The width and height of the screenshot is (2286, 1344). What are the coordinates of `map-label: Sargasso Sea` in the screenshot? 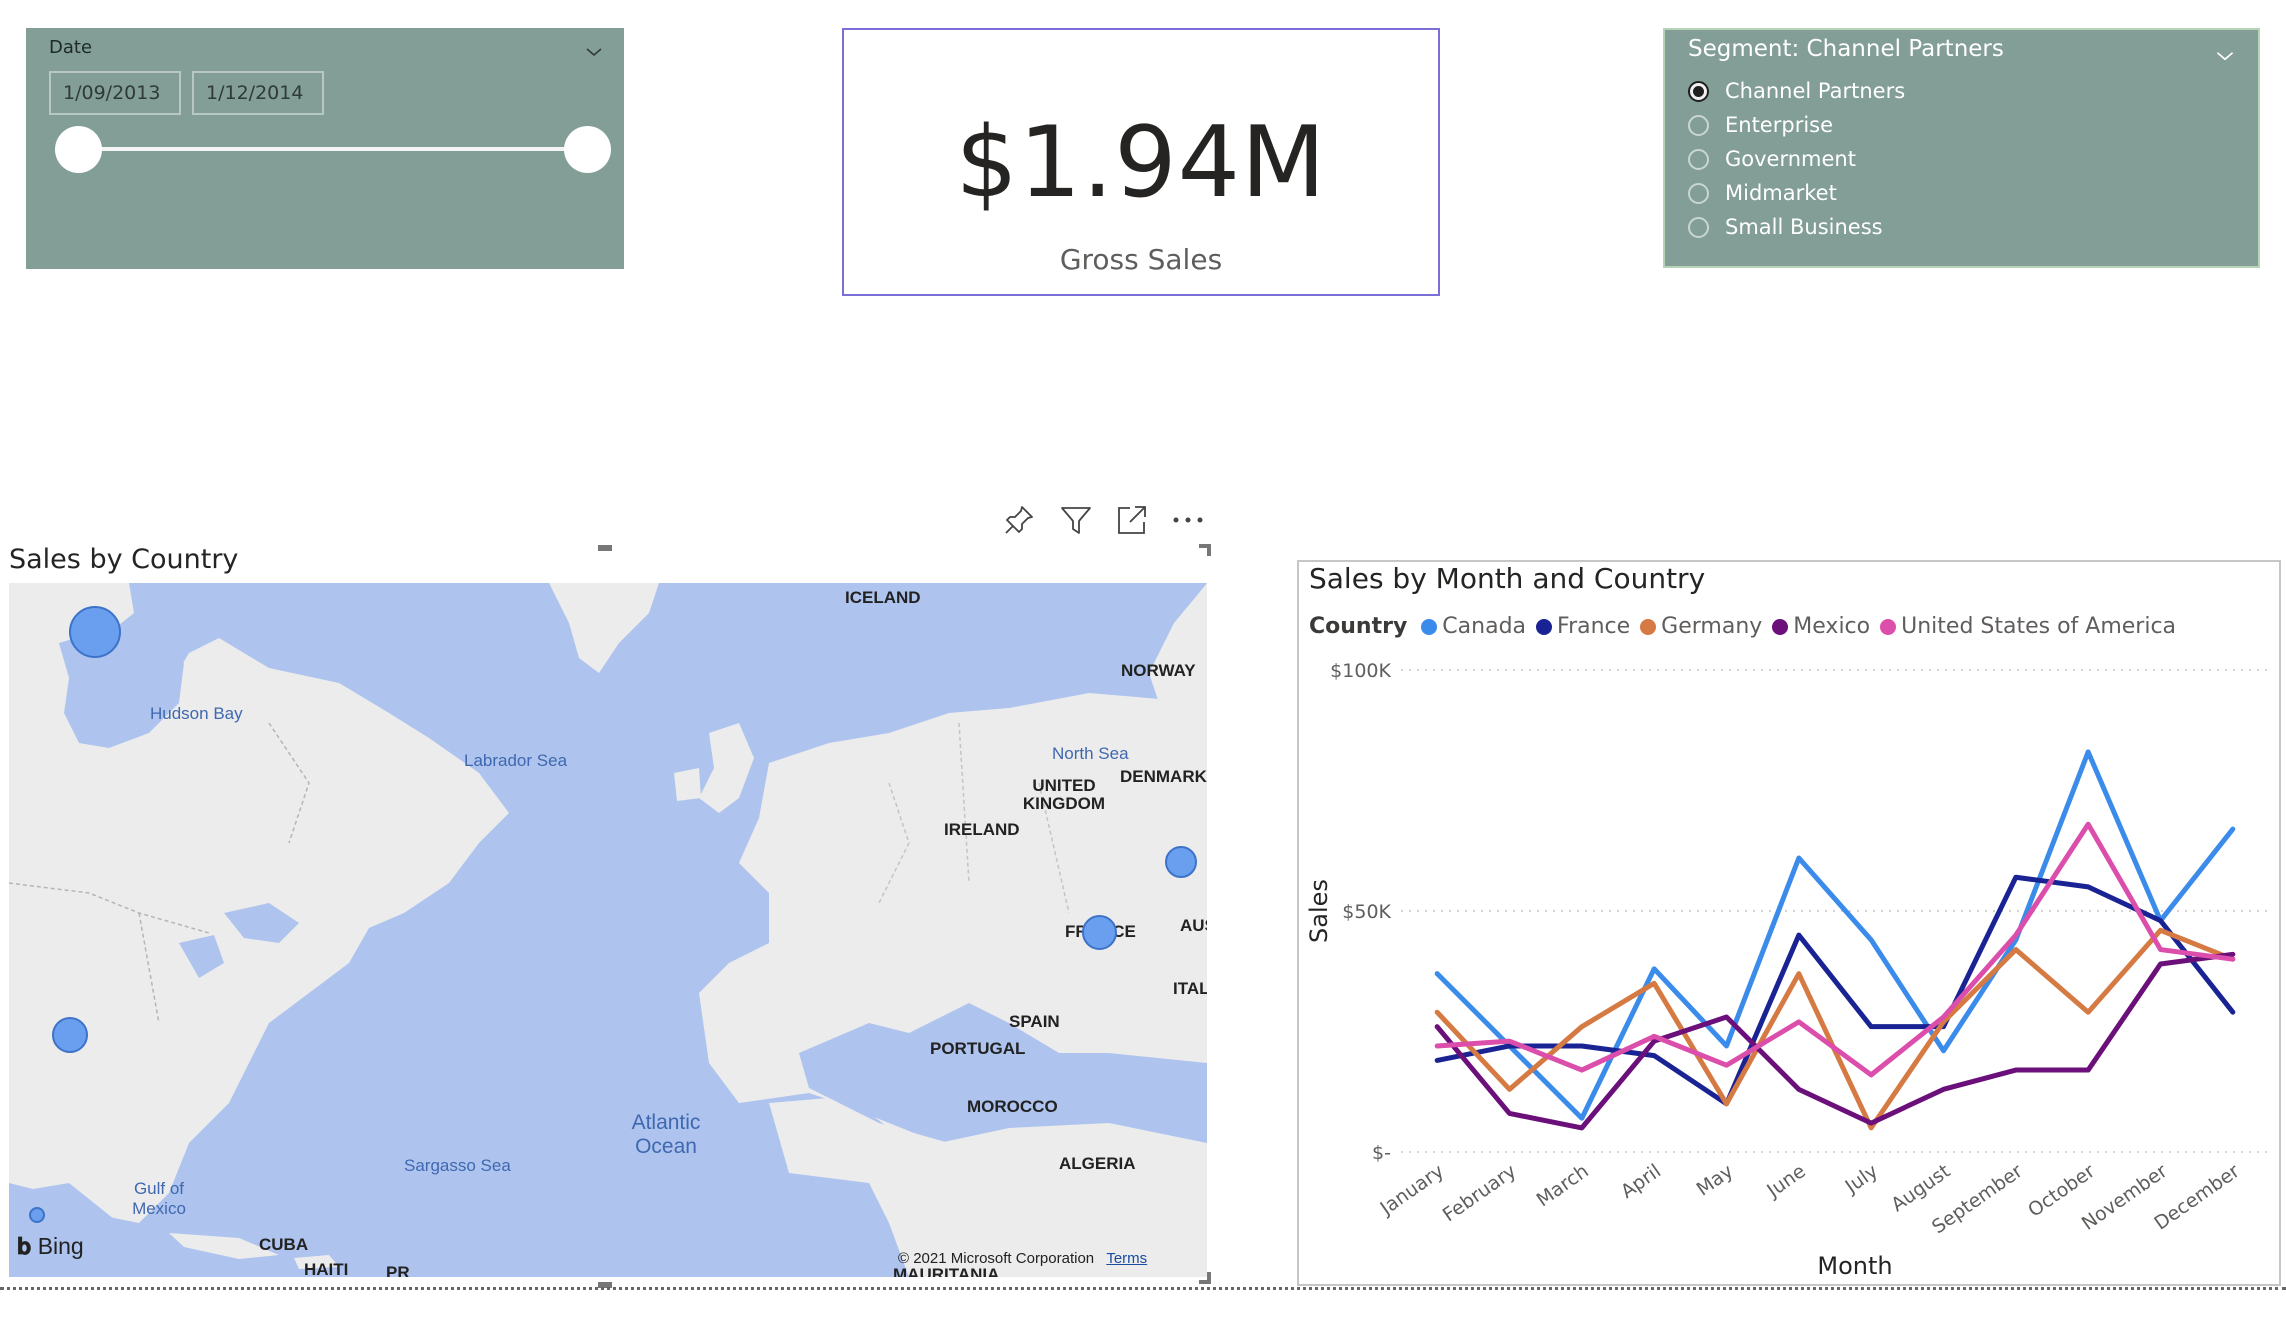 It's located at (457, 1165).